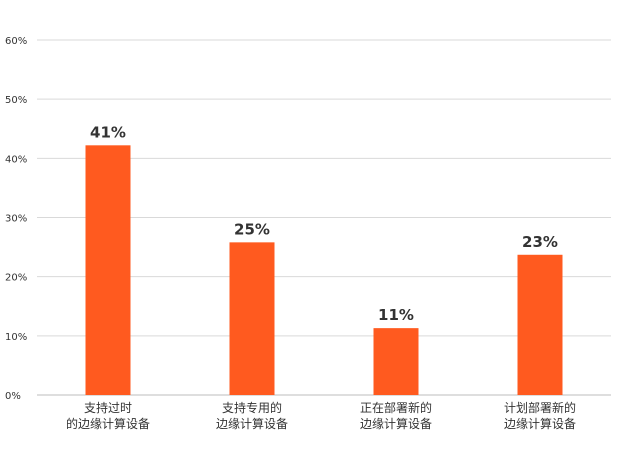  Describe the element at coordinates (16, 159) in the screenshot. I see `y-tick-label: 40%` at that location.